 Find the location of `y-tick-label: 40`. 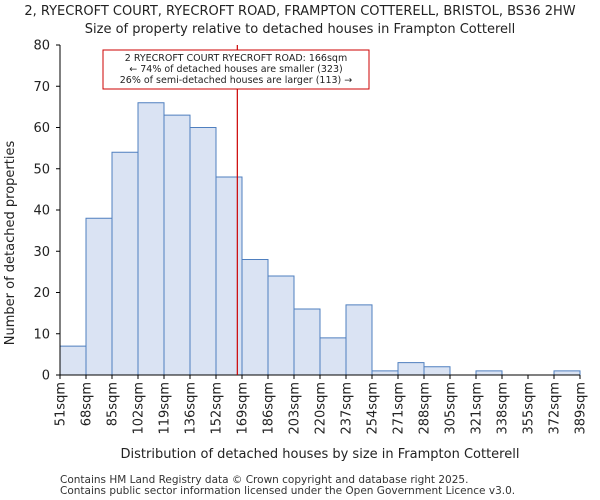

y-tick-label: 40 is located at coordinates (41, 211).